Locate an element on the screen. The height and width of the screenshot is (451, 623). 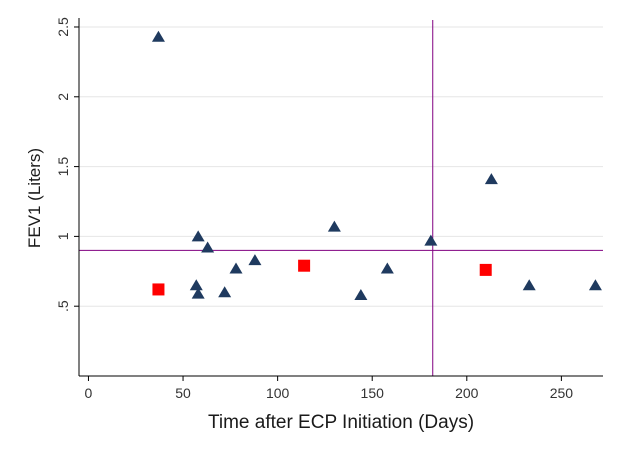
y-tick-label: 1.5 is located at coordinates (63, 167).